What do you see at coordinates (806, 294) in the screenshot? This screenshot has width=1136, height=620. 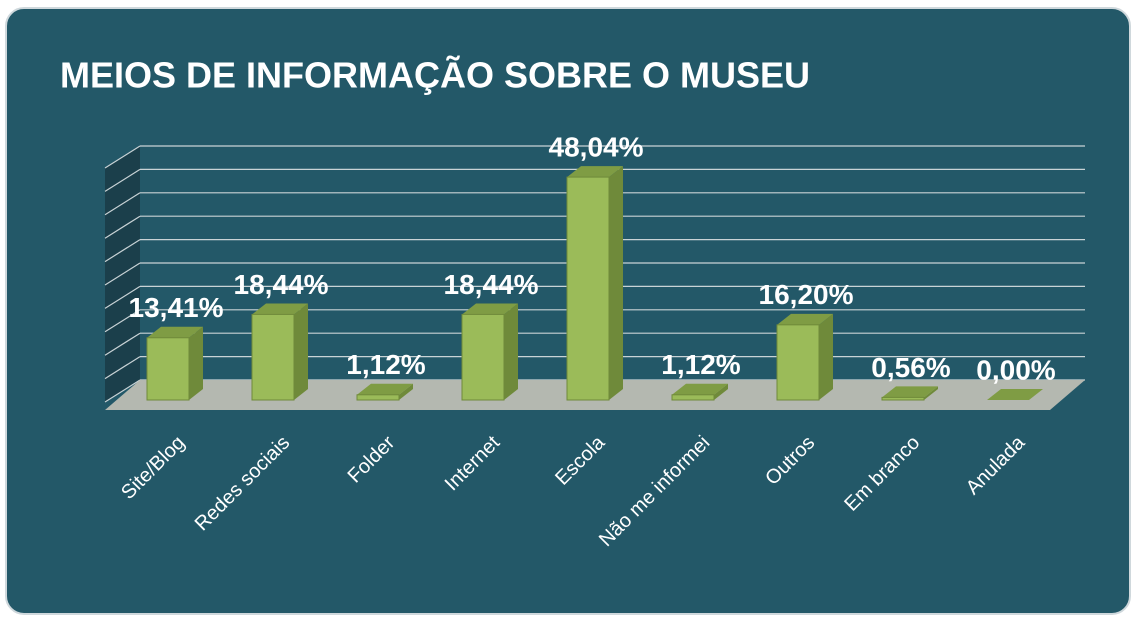 I see `value-label: 16,20%` at bounding box center [806, 294].